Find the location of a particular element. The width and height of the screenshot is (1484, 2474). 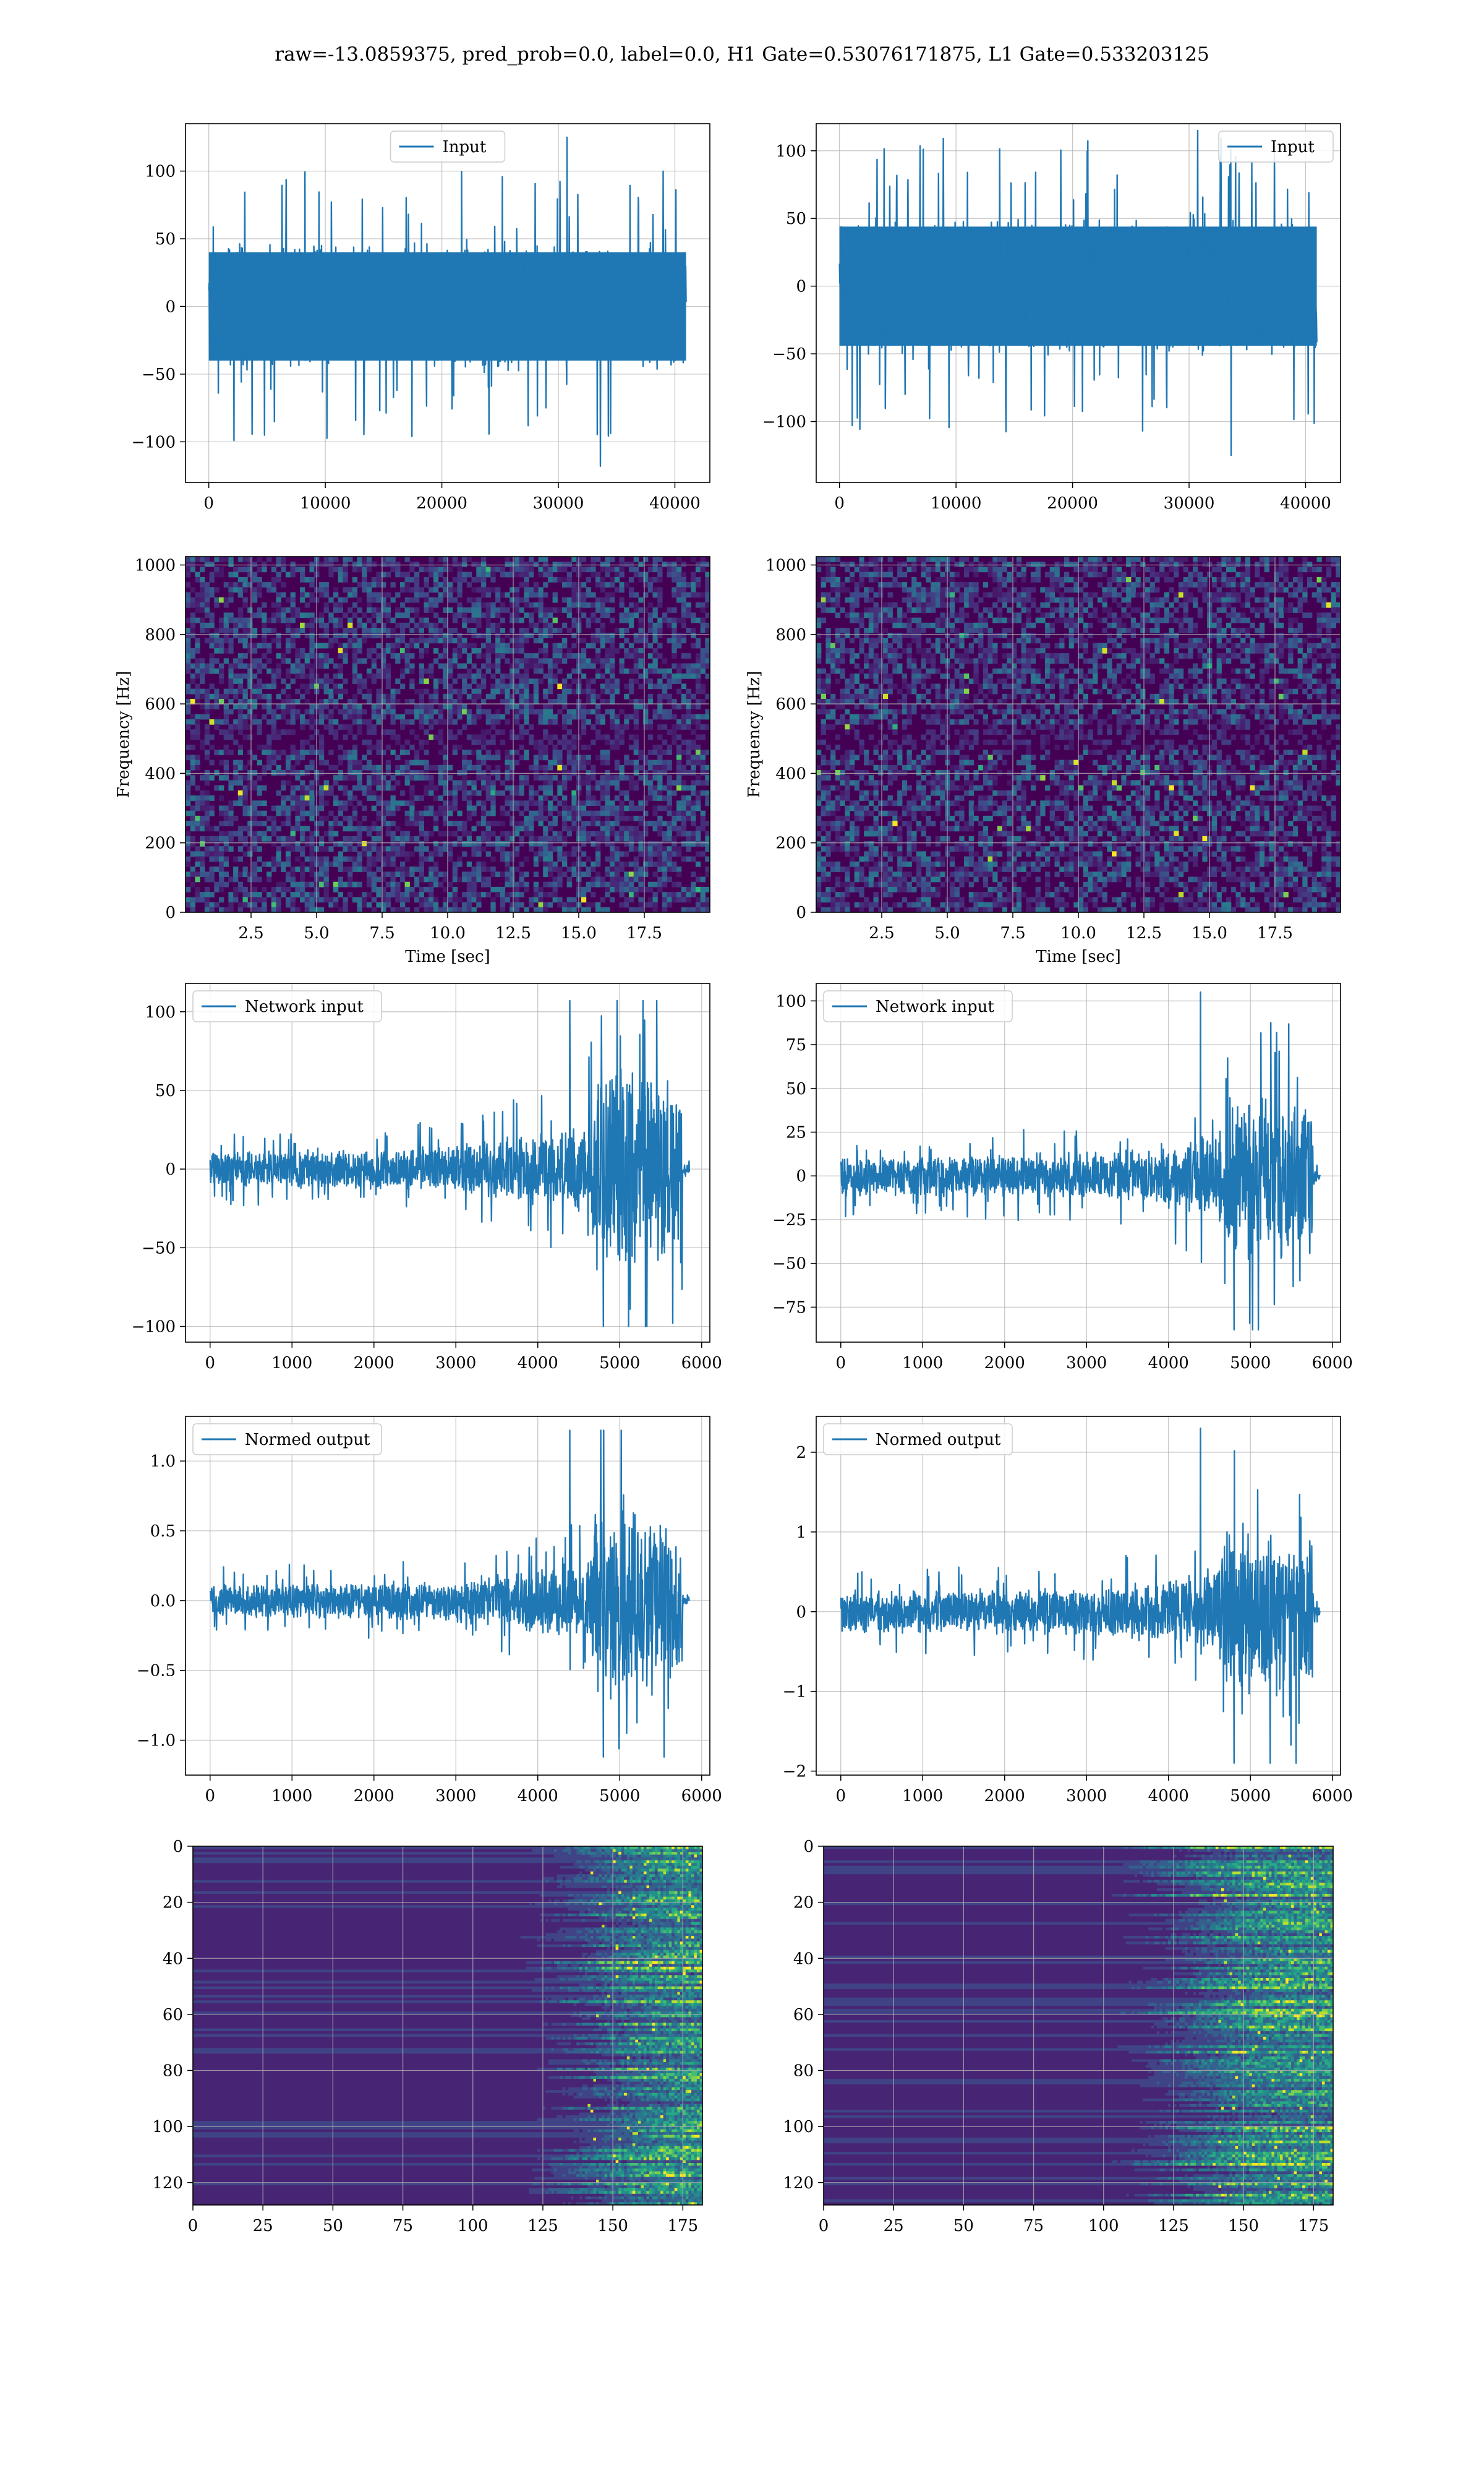

x-tick-label: 25 is located at coordinates (263, 2226).